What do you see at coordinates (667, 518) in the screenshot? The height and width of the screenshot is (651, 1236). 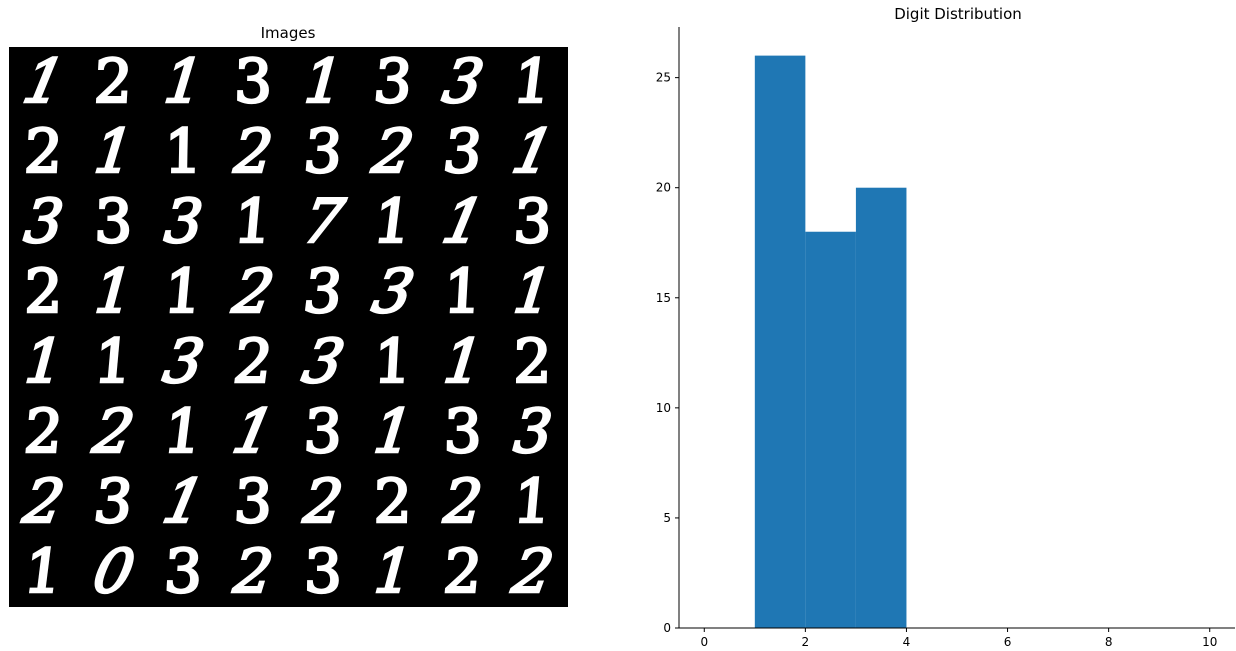 I see `y-tick-label: 5` at bounding box center [667, 518].